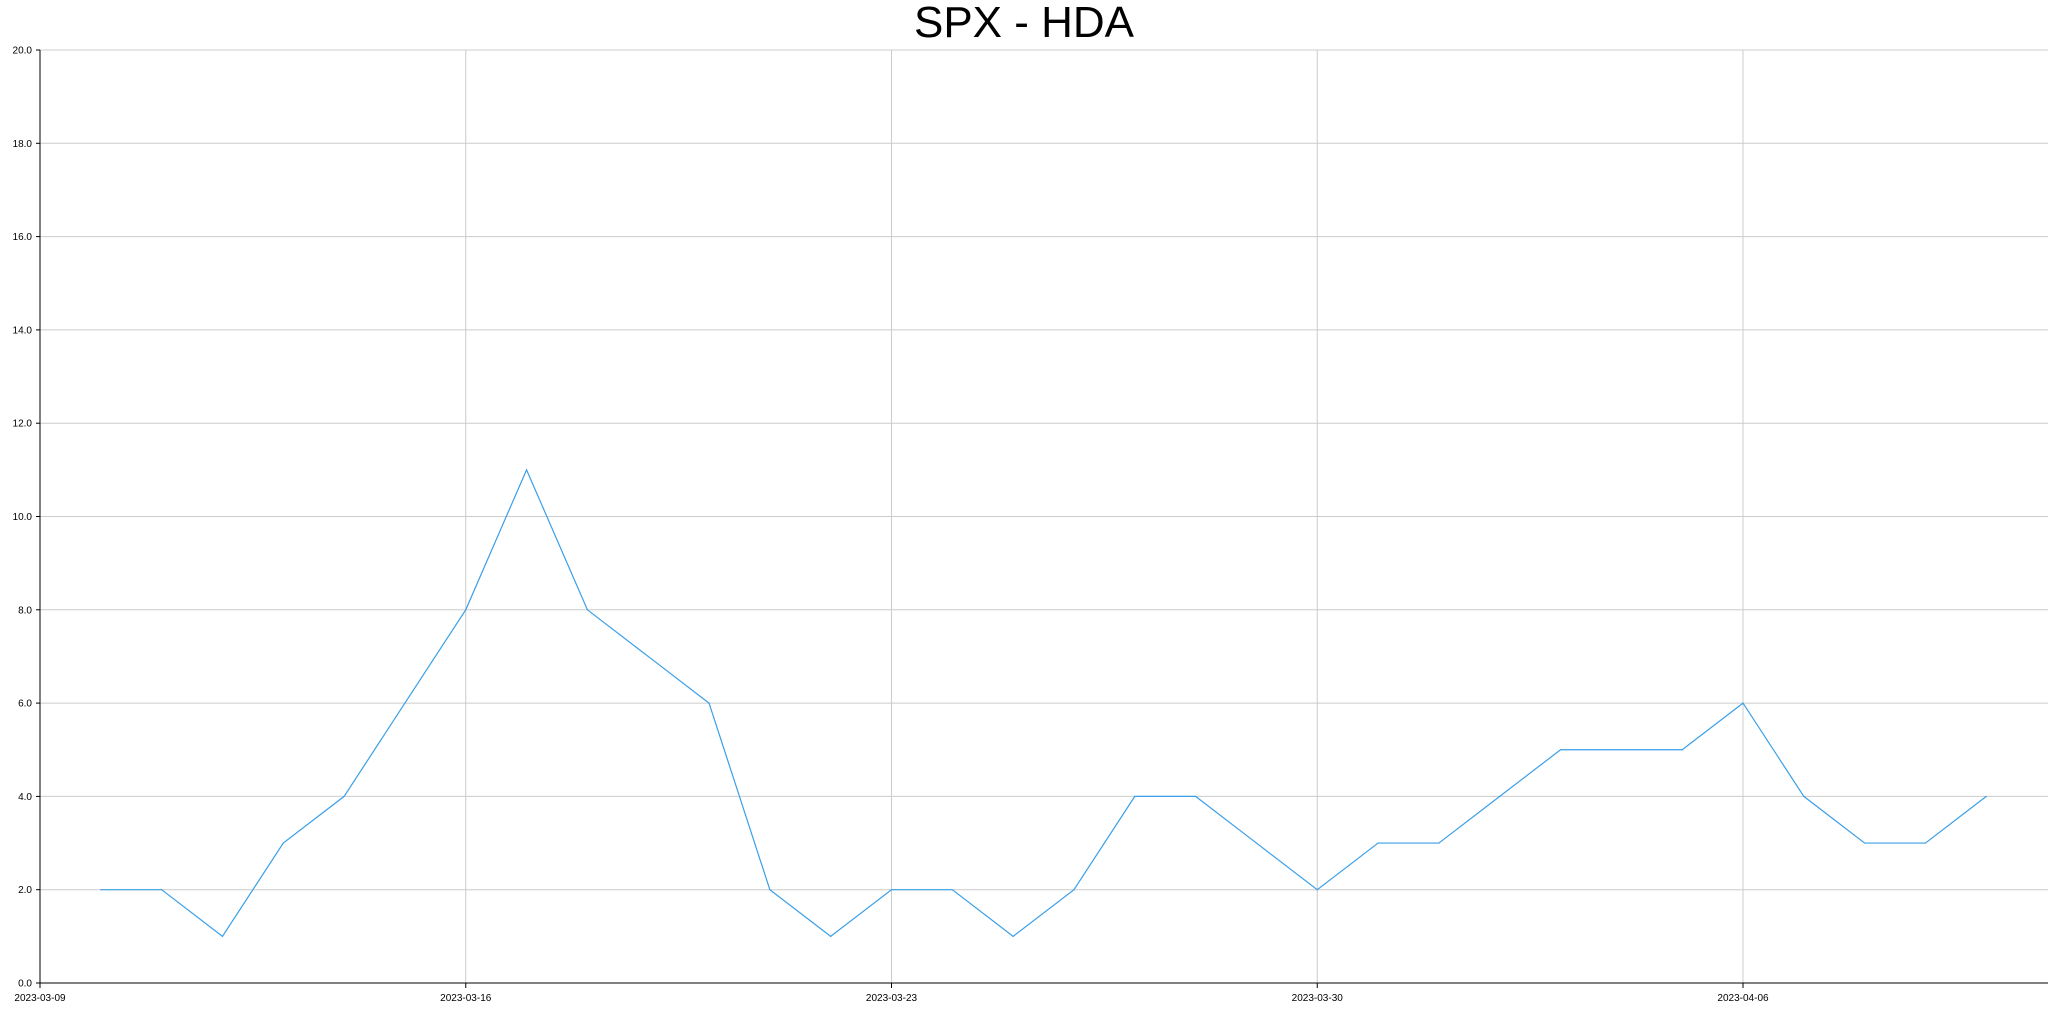 The image size is (2048, 1024). What do you see at coordinates (23, 144) in the screenshot?
I see `y-tick-label: 18.0` at bounding box center [23, 144].